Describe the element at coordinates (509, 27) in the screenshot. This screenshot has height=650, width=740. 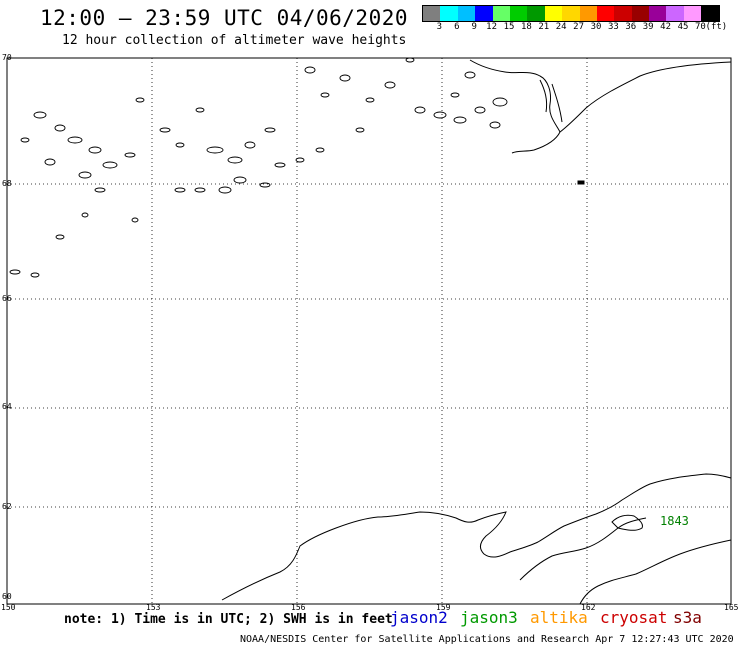
I see `legend-tick-label: 15` at that location.